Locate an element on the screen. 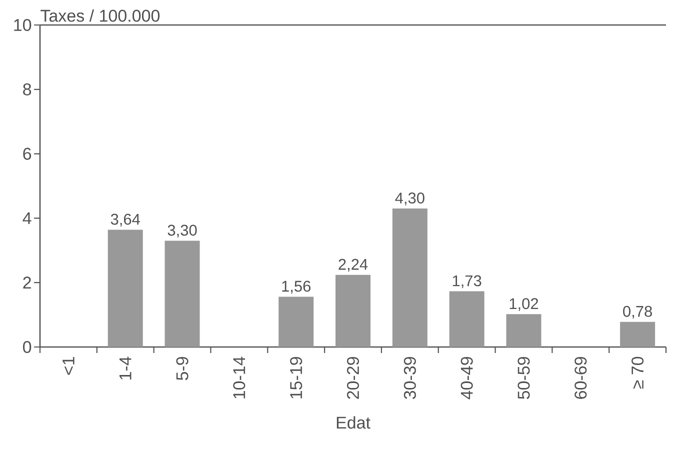 Image resolution: width=675 pixels, height=467 pixels. y-axis-title: Taxes / 100.000 is located at coordinates (100, 15).